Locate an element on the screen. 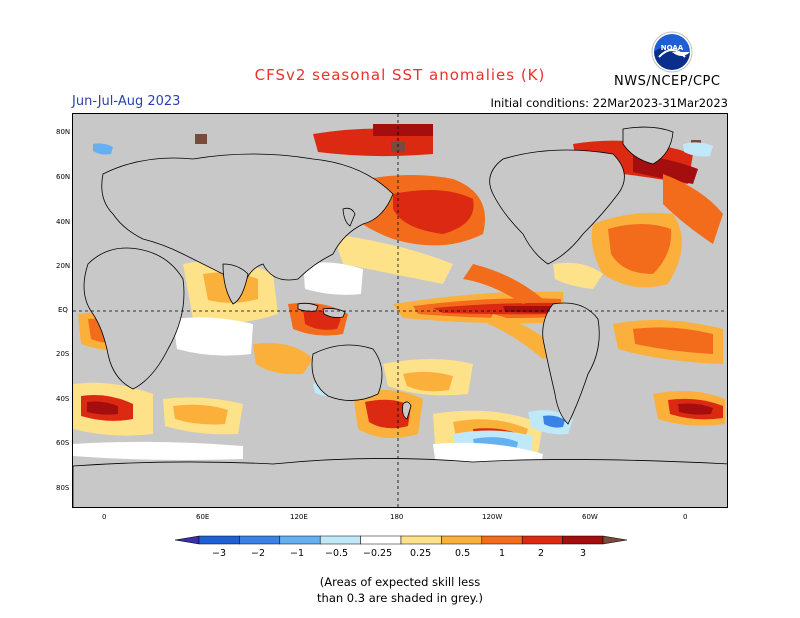 The width and height of the screenshot is (800, 618). season-label: Jun-Jul-Aug 2023 is located at coordinates (126, 101).